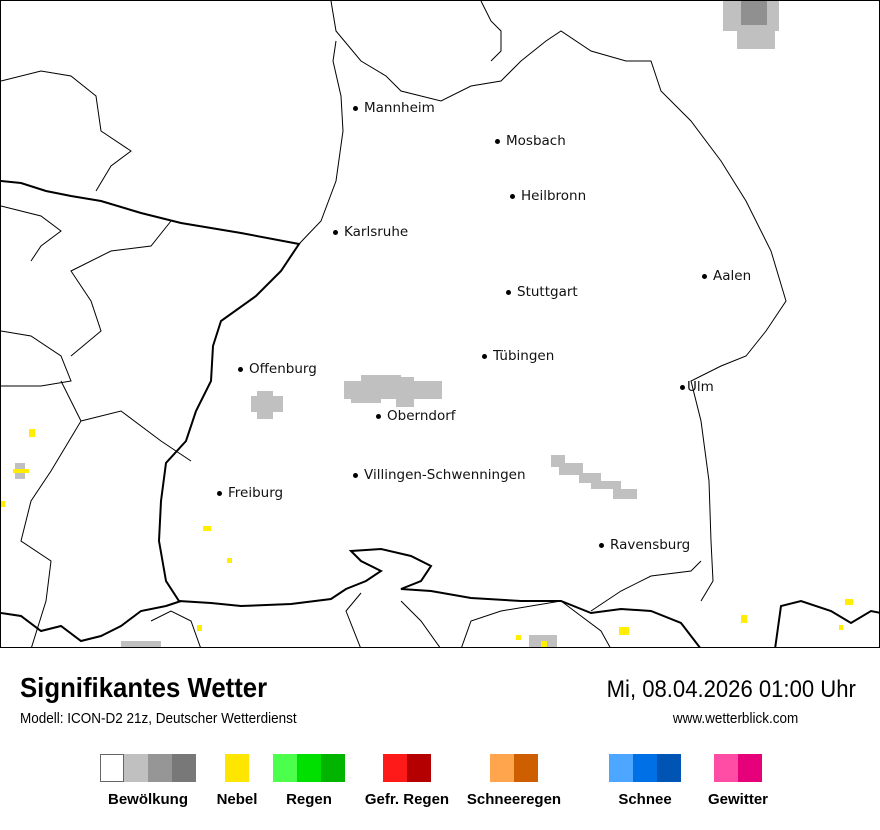 The height and width of the screenshot is (830, 880). I want to click on legend-item: Regen, so click(309, 781).